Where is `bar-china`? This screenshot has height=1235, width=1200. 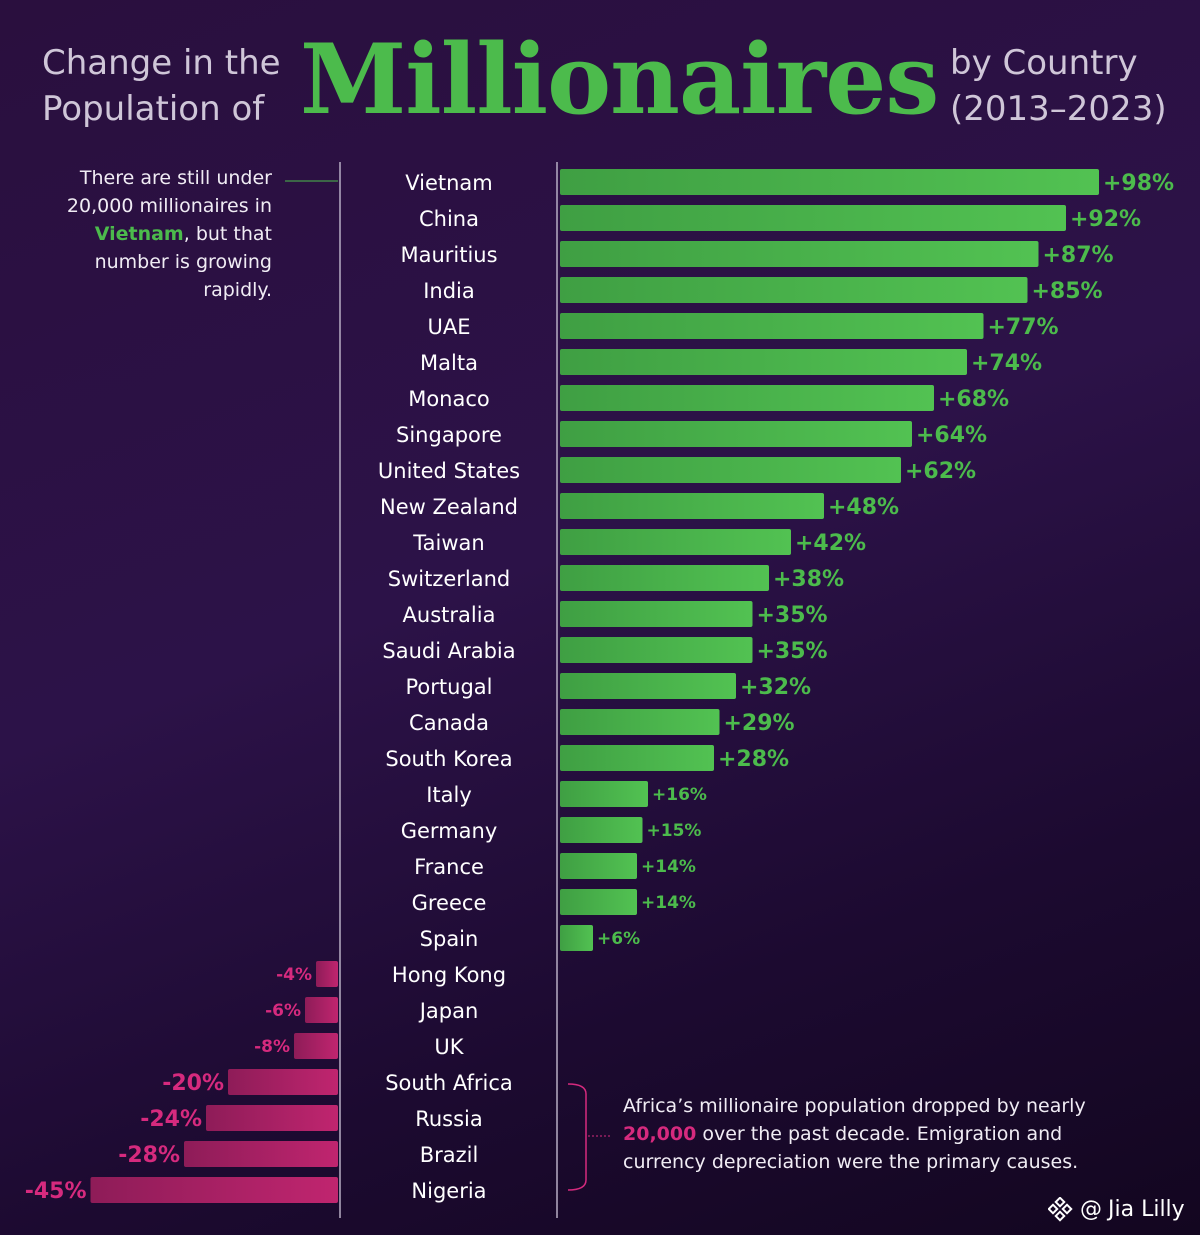 bar-china is located at coordinates (813, 218).